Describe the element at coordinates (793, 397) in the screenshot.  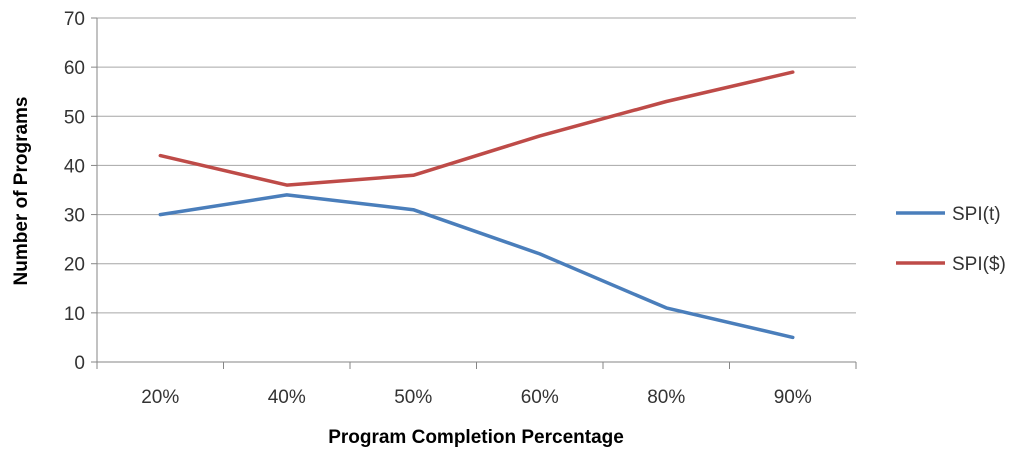
I see `x-tick-label: 90%` at that location.